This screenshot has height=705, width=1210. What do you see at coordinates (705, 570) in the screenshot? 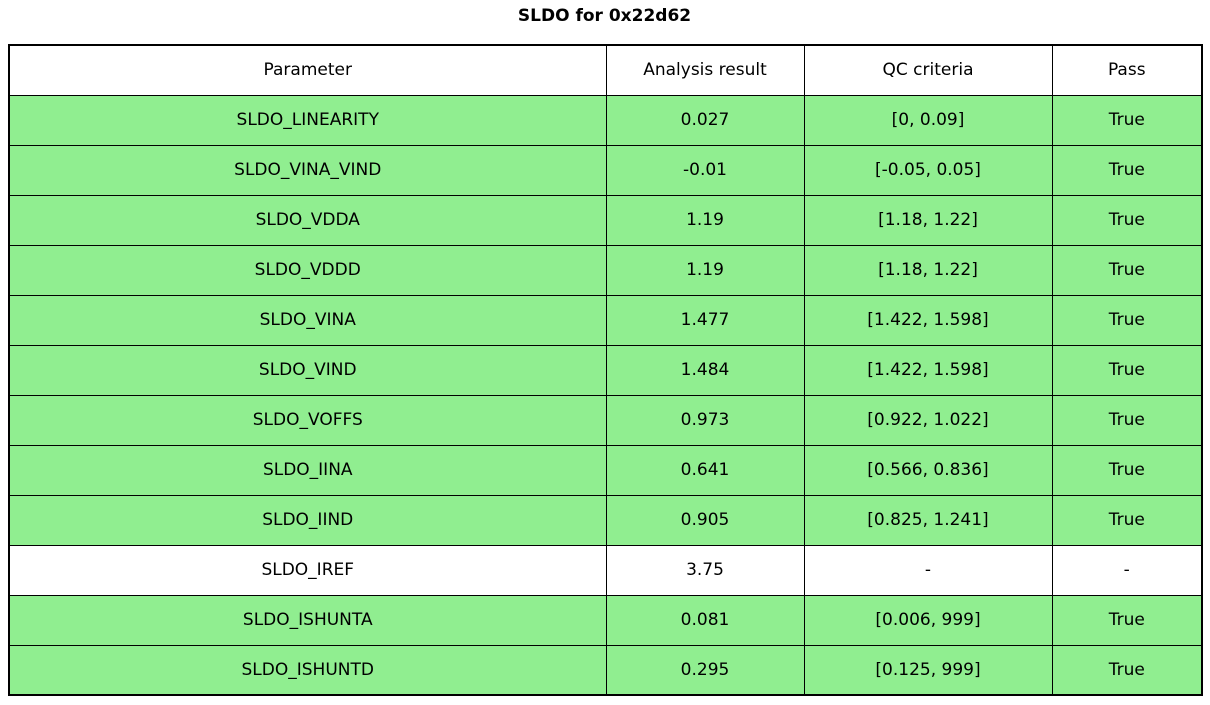
I see `result-cell: 3.75` at bounding box center [705, 570].